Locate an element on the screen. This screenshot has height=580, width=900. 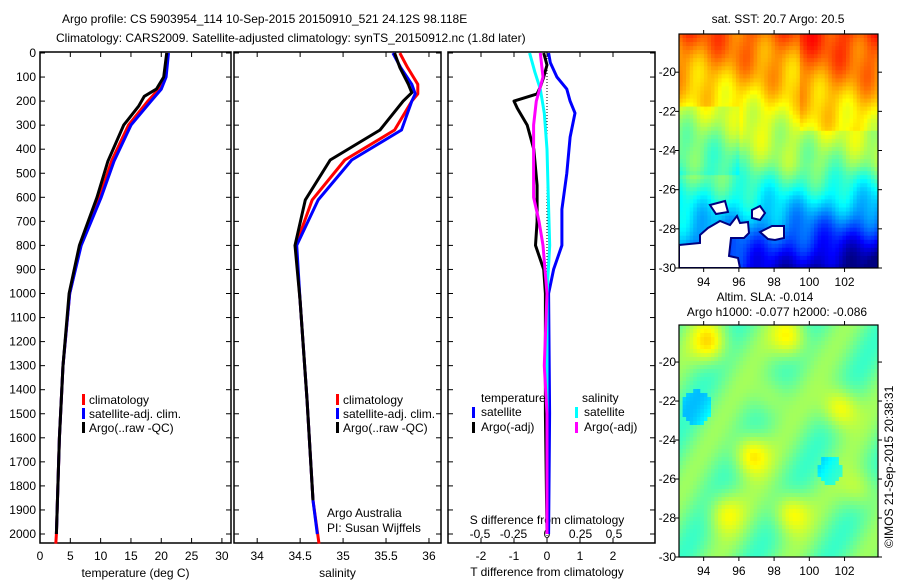
lon-tick-label: 100 is located at coordinates (809, 282).